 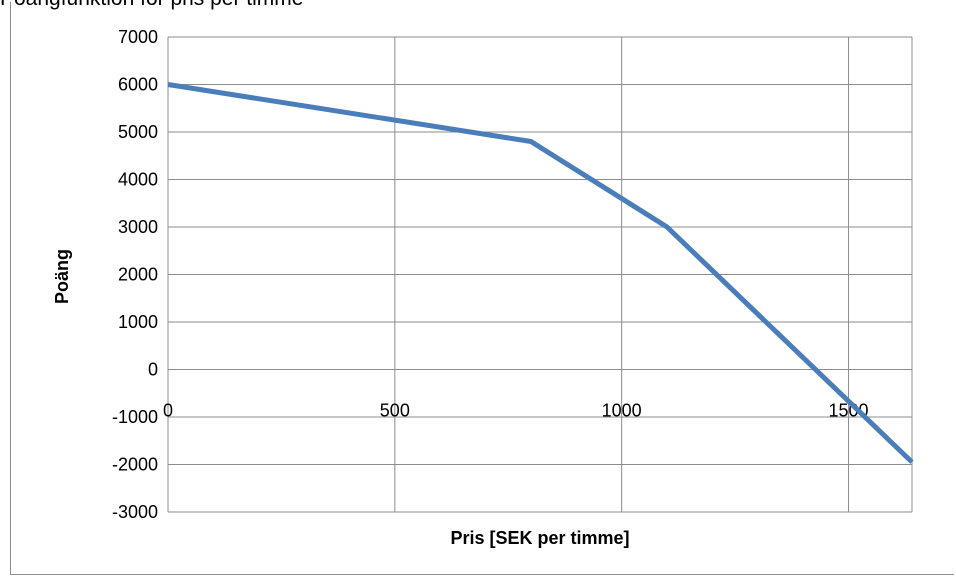 I want to click on y-tick-label: 7000, so click(x=138, y=37).